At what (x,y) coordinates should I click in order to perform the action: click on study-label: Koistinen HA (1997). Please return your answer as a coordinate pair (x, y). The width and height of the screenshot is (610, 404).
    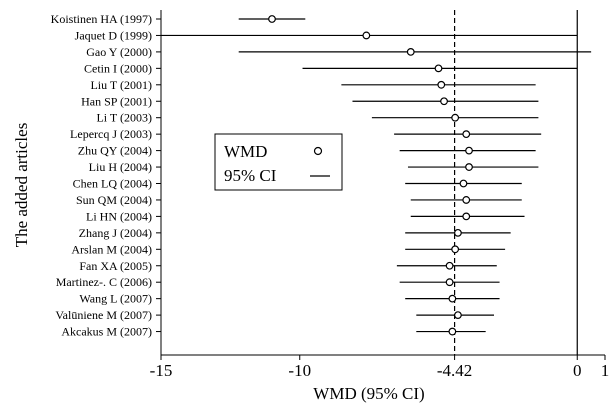
    Looking at the image, I should click on (101, 19).